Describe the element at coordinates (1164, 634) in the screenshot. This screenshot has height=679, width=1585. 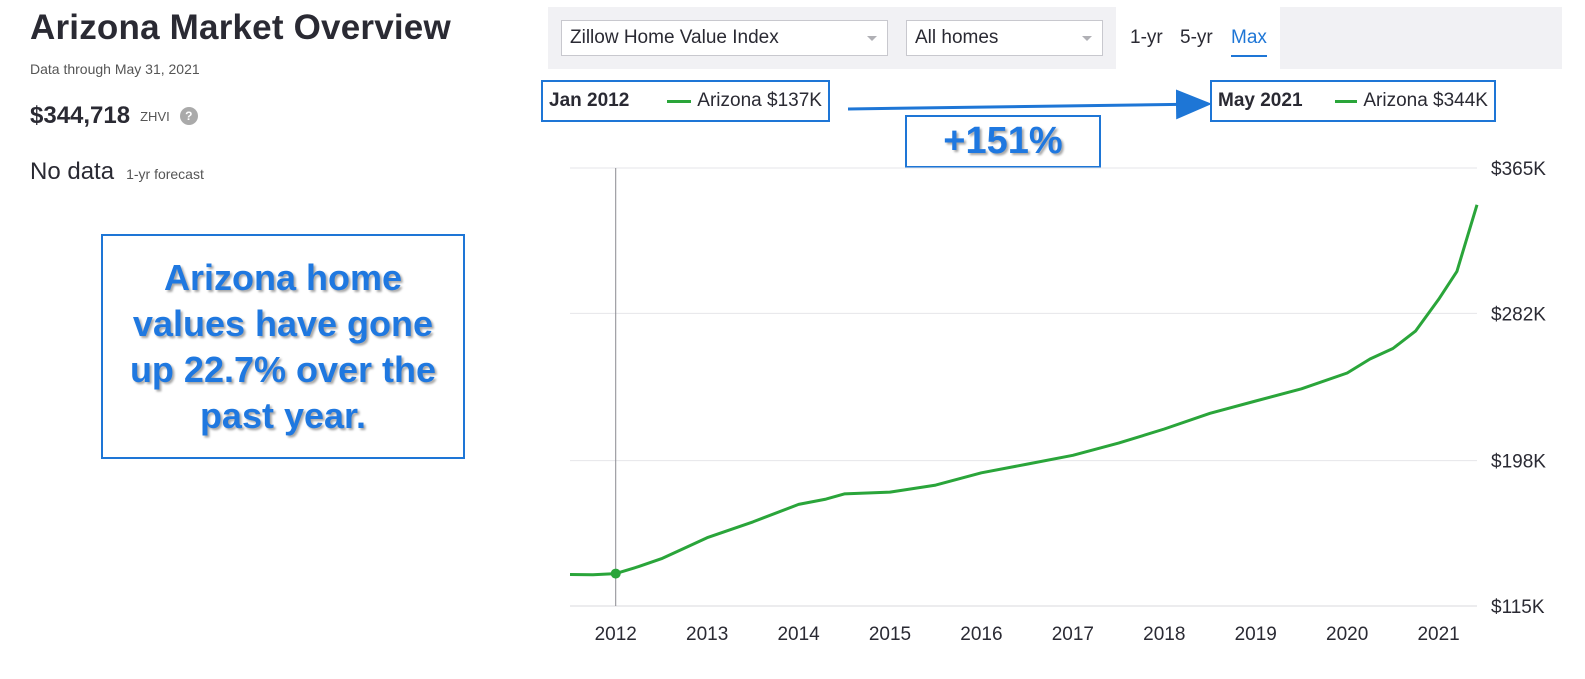
I see `x-tick-label: 2018` at that location.